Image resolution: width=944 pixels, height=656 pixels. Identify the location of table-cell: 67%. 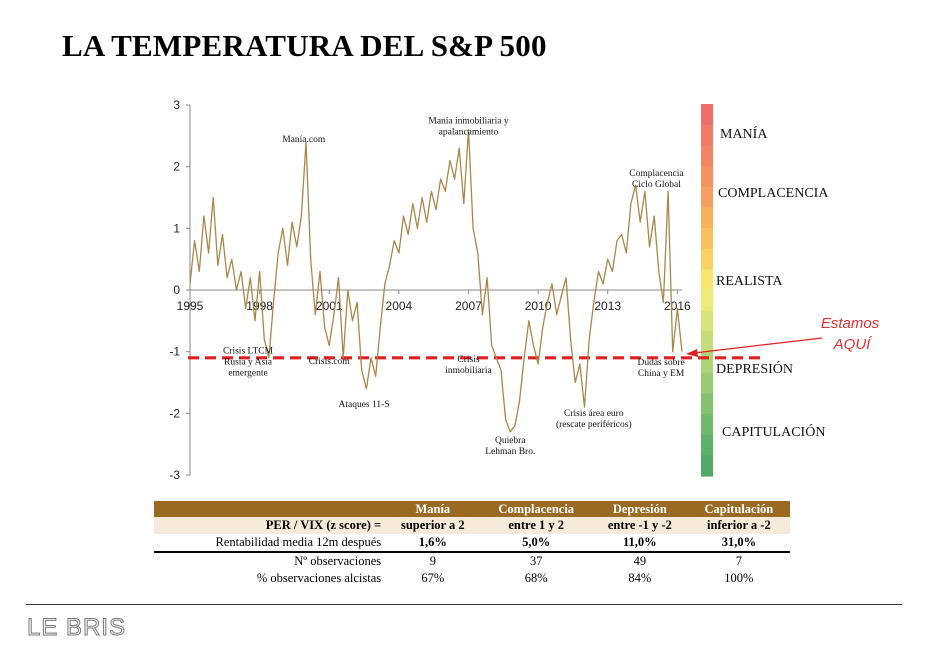
(433, 578).